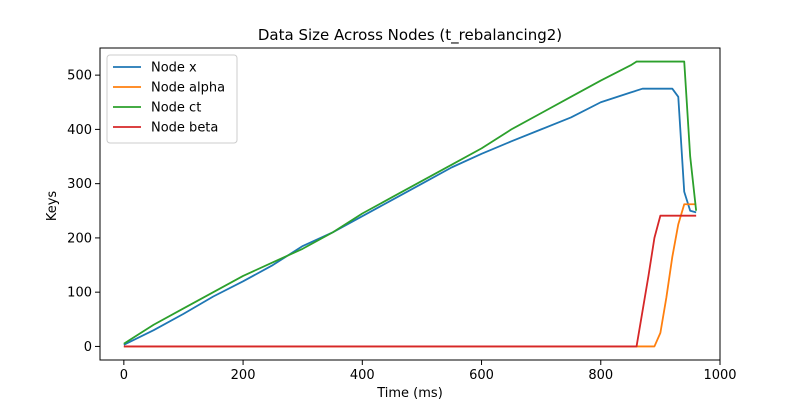  I want to click on y-tick-label: 300, so click(79, 184).